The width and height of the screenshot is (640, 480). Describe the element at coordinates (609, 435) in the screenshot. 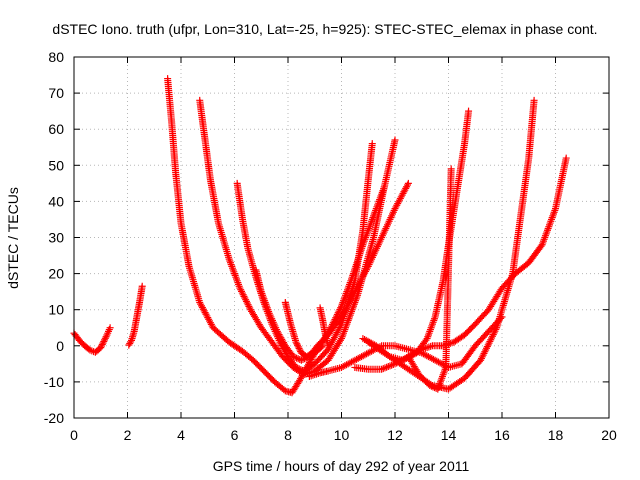

I see `x-tick-label: 20` at that location.